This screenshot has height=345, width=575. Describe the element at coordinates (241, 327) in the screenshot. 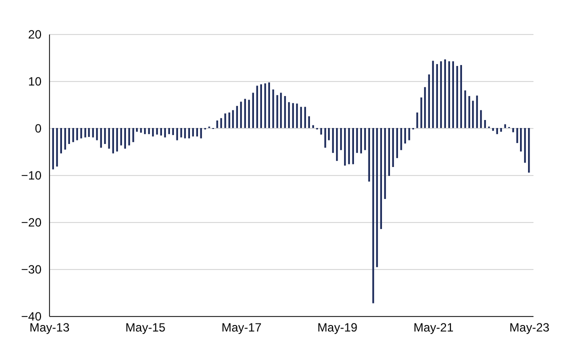

I see `x-tick-label: May-17` at that location.